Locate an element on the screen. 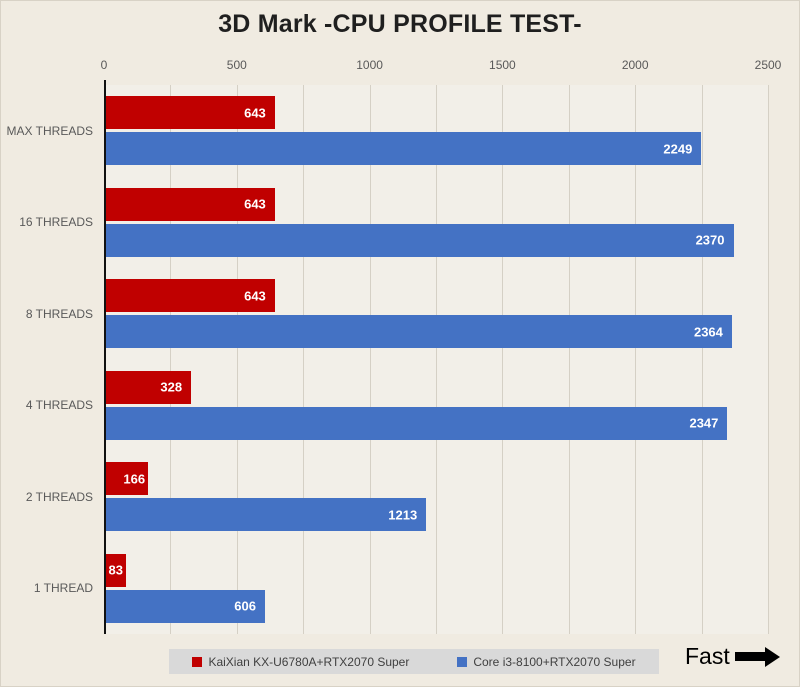  category-label: MAX THREADS is located at coordinates (49, 130).